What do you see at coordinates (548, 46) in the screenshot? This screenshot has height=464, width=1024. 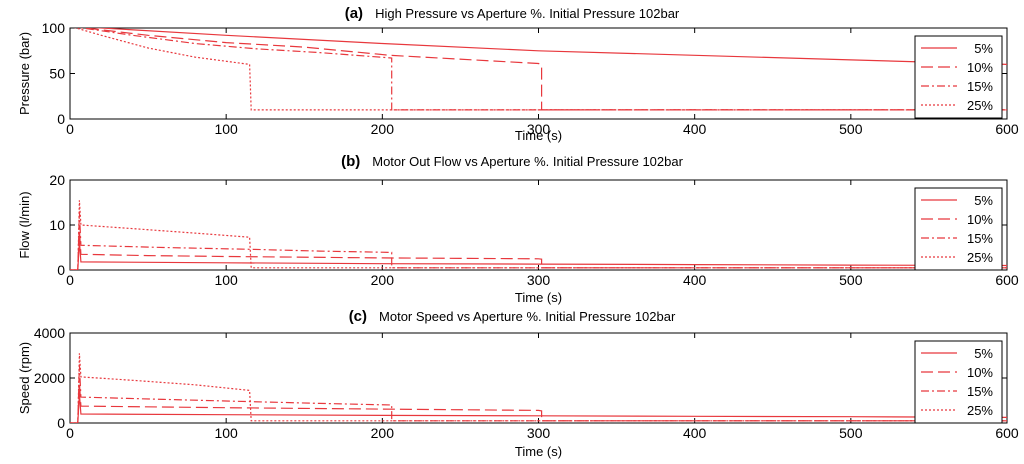 I see `series-line-5pct` at bounding box center [548, 46].